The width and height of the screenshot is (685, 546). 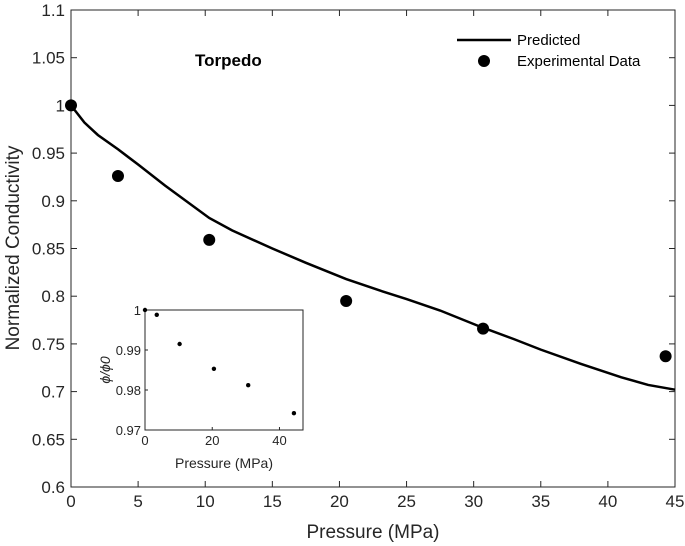 I want to click on y-tick-label: 1, so click(x=60, y=105).